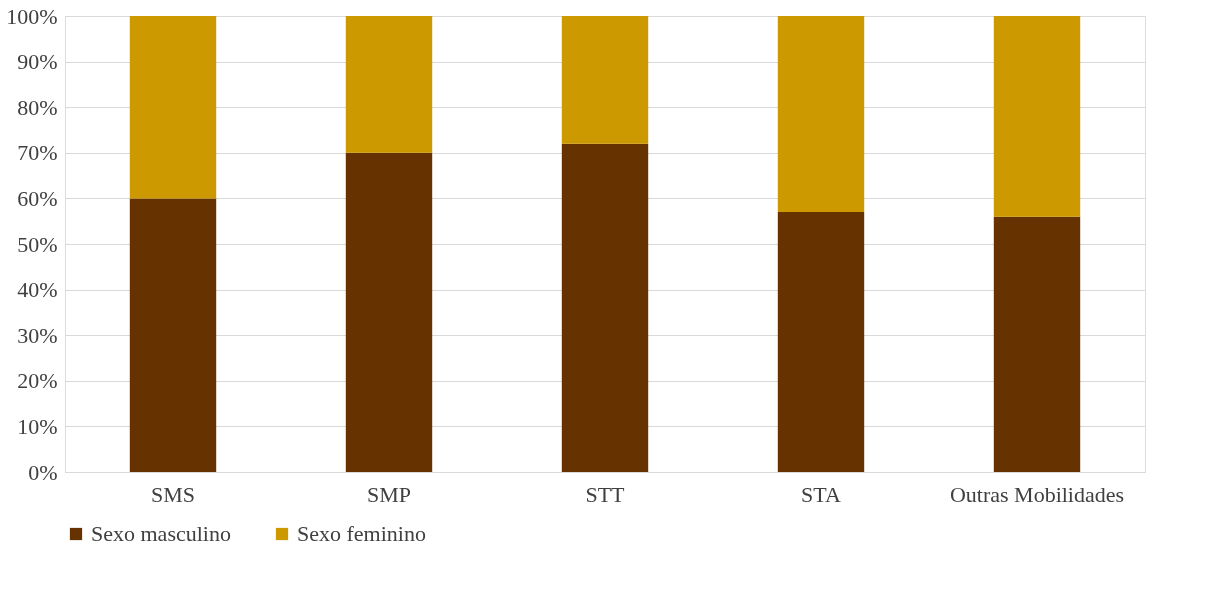 This screenshot has width=1206, height=612. What do you see at coordinates (1037, 494) in the screenshot?
I see `x-tick-label: Outras Mobilidades` at bounding box center [1037, 494].